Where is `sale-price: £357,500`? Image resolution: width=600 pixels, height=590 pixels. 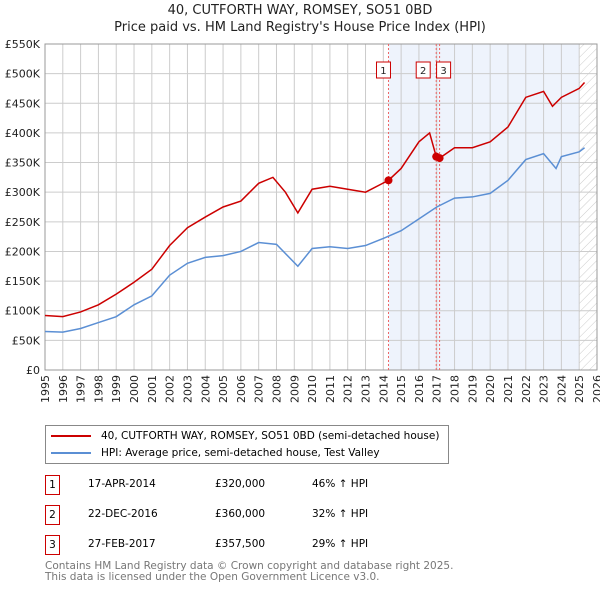
sale-price: £357,500 is located at coordinates (240, 544).